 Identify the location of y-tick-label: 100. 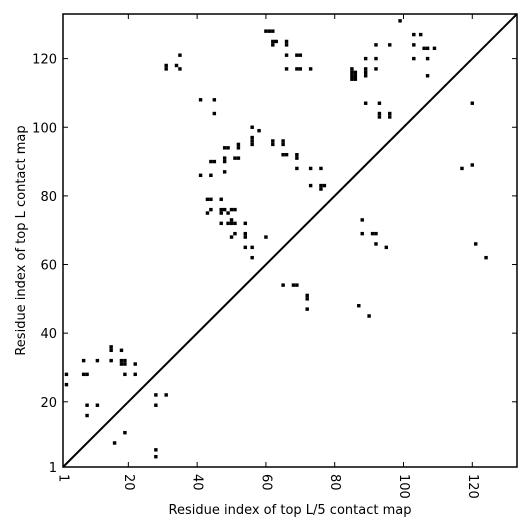
(44, 128).